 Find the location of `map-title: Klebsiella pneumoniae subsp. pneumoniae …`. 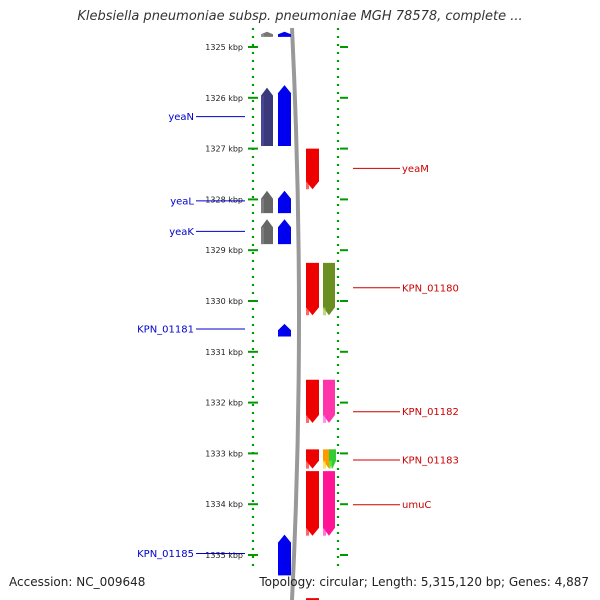

map-title: Klebsiella pneumoniae subsp. pneumoniae … is located at coordinates (300, 16).